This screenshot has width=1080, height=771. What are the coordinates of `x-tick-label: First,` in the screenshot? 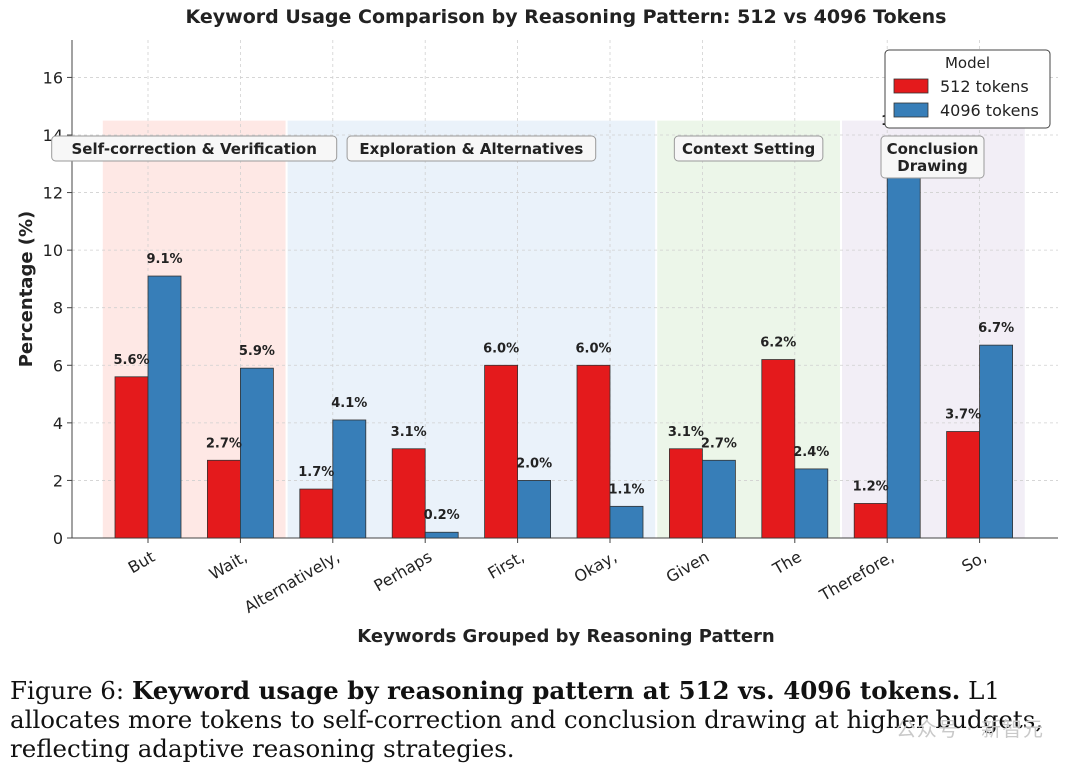 It's located at (506, 565).